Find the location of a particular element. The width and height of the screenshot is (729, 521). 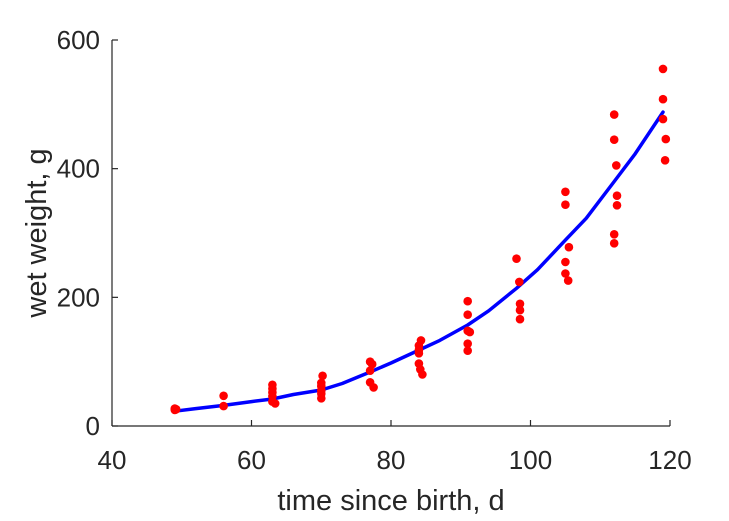

x-tick-label: 60 is located at coordinates (251, 460).